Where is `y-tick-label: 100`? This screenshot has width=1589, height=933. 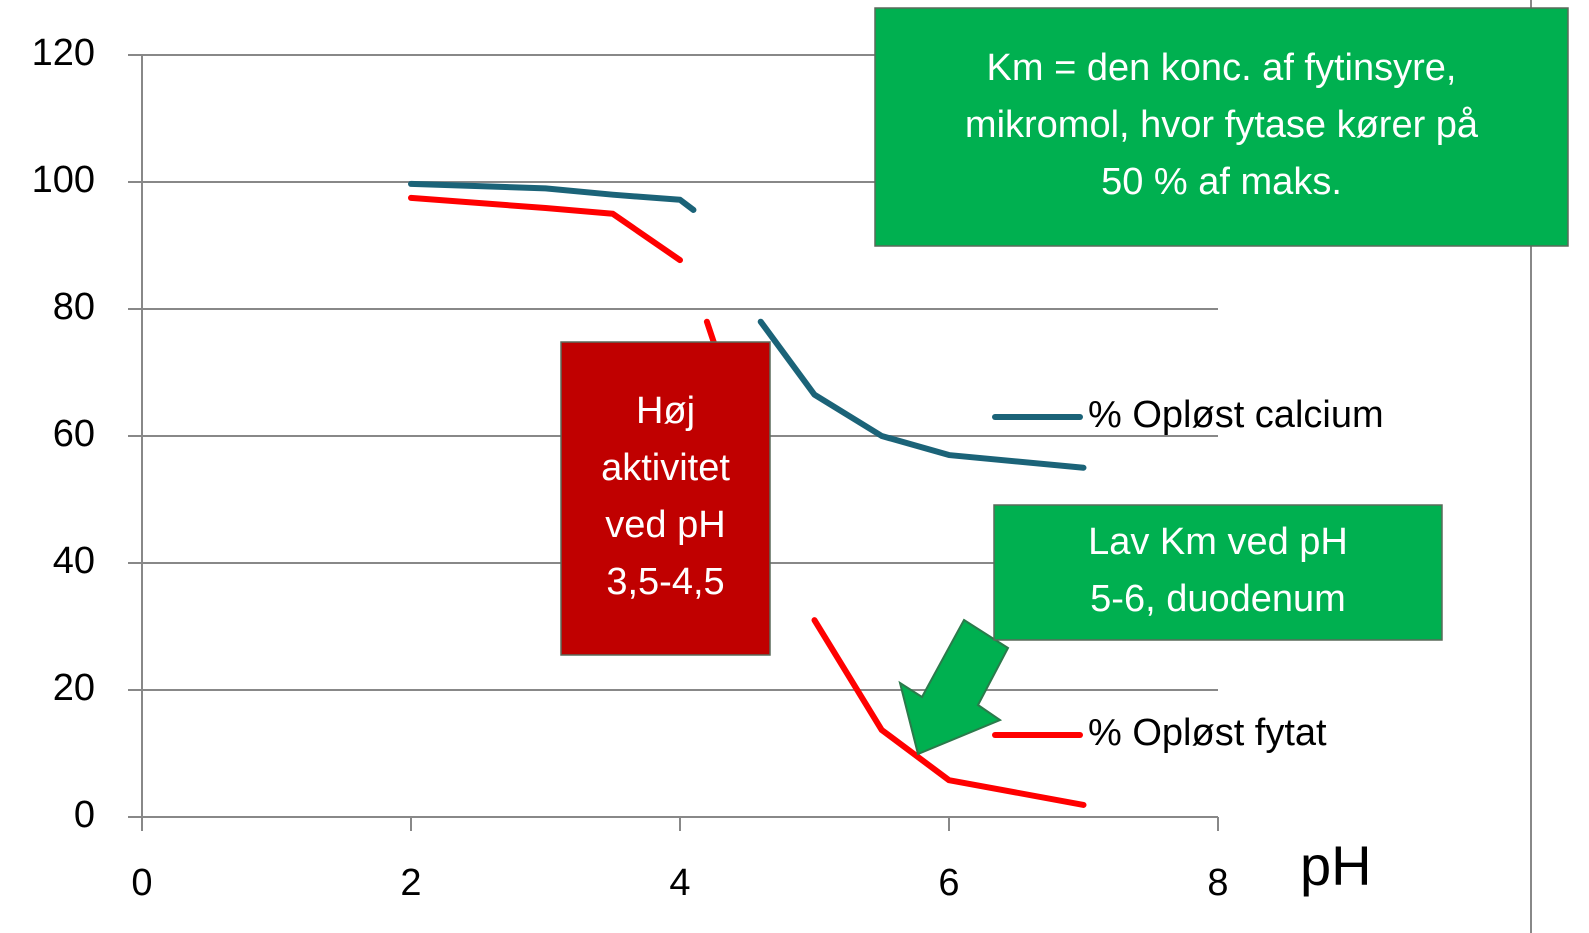
y-tick-label: 100 is located at coordinates (63, 180).